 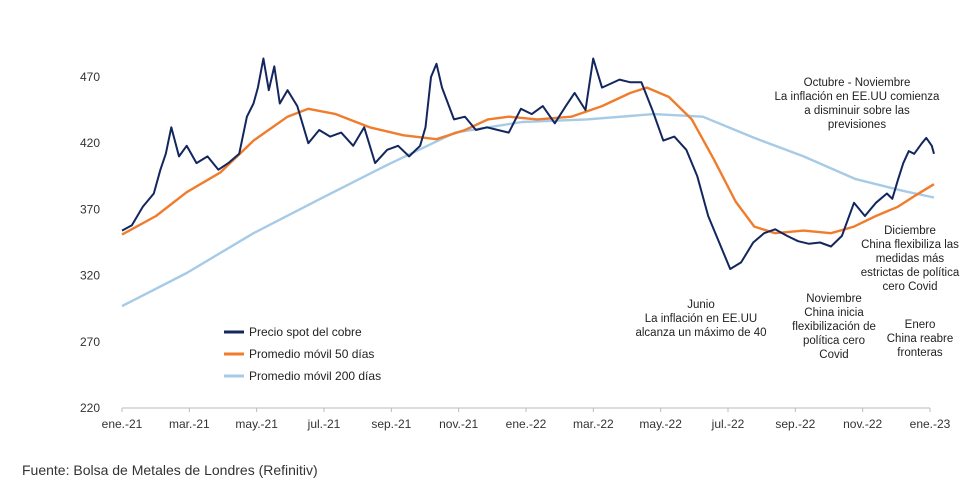 What do you see at coordinates (920, 339) in the screenshot?
I see `annotation-enero: China reabre` at bounding box center [920, 339].